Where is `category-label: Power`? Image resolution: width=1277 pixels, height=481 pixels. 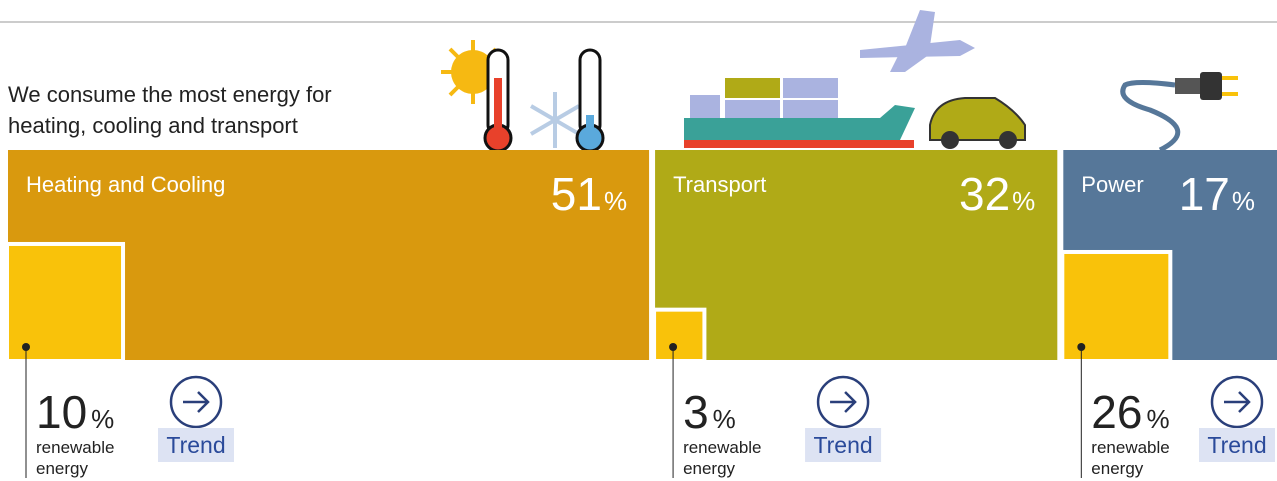
category-label: Power is located at coordinates (1112, 184).